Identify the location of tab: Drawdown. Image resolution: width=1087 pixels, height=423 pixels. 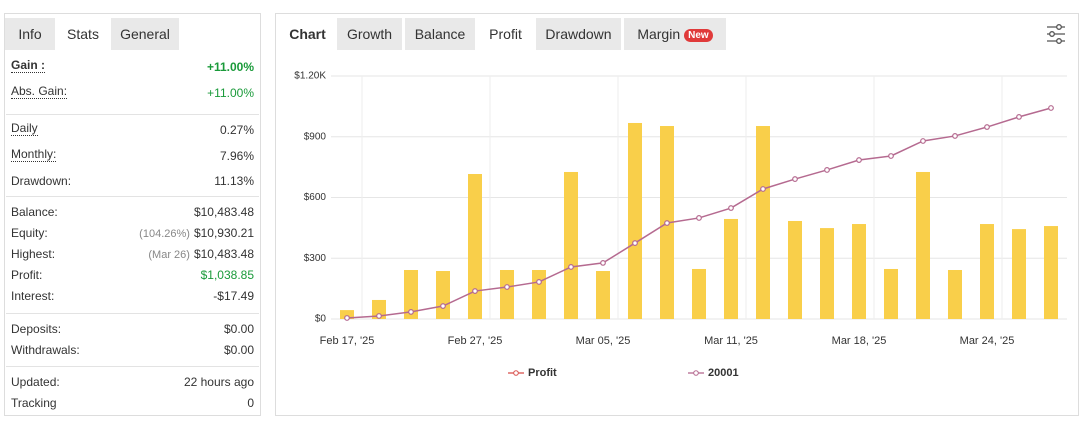
(578, 34).